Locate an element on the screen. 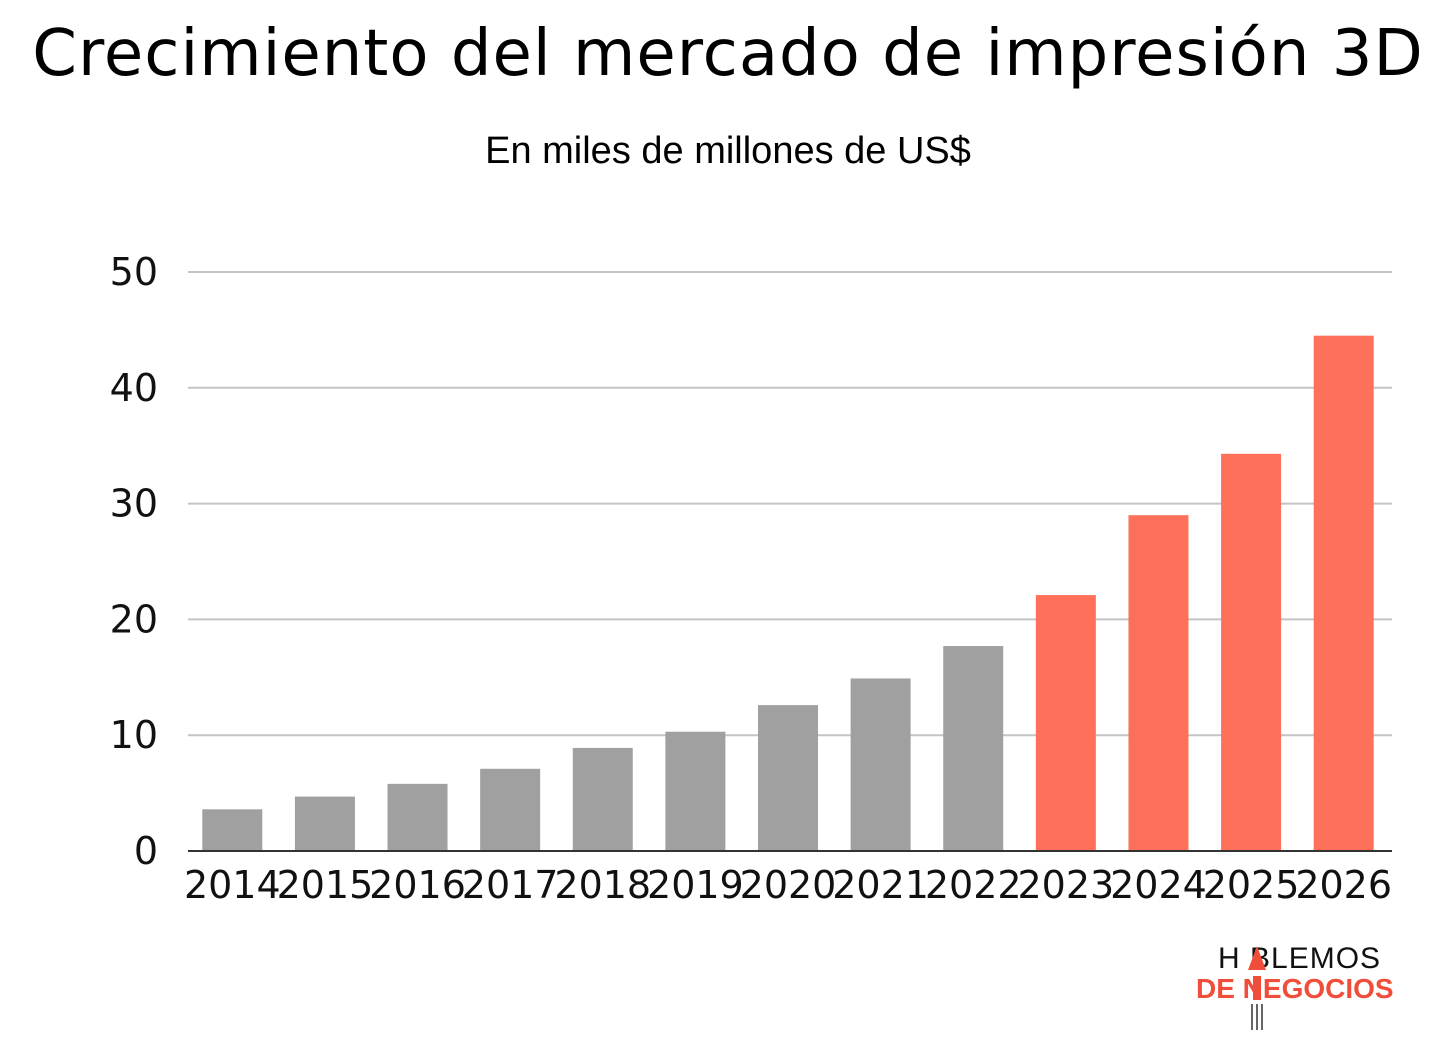 The width and height of the screenshot is (1456, 1048). y-tick-label: 50 is located at coordinates (134, 272).